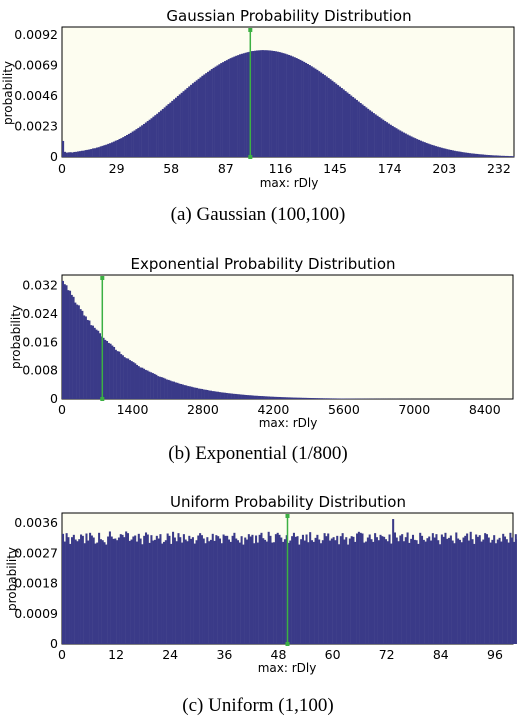  What do you see at coordinates (36, 95) in the screenshot?
I see `y-tick-label: 0.0046` at bounding box center [36, 95].